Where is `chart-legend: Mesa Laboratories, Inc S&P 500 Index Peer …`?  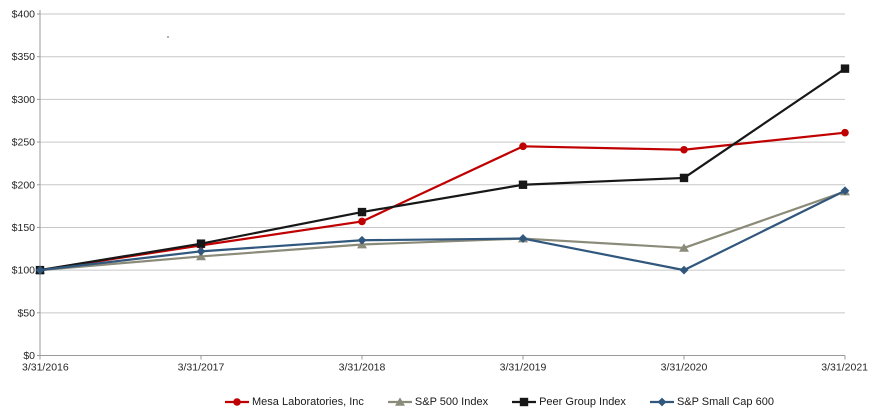
chart-legend: Mesa Laboratories, Inc S&P 500 Index Peer … is located at coordinates (441, 402).